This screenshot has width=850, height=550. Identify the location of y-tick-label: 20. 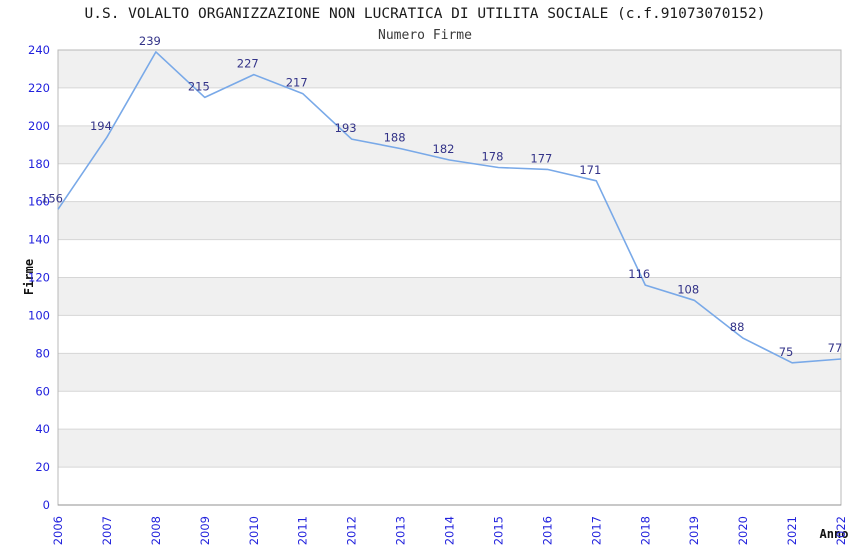
(42, 467).